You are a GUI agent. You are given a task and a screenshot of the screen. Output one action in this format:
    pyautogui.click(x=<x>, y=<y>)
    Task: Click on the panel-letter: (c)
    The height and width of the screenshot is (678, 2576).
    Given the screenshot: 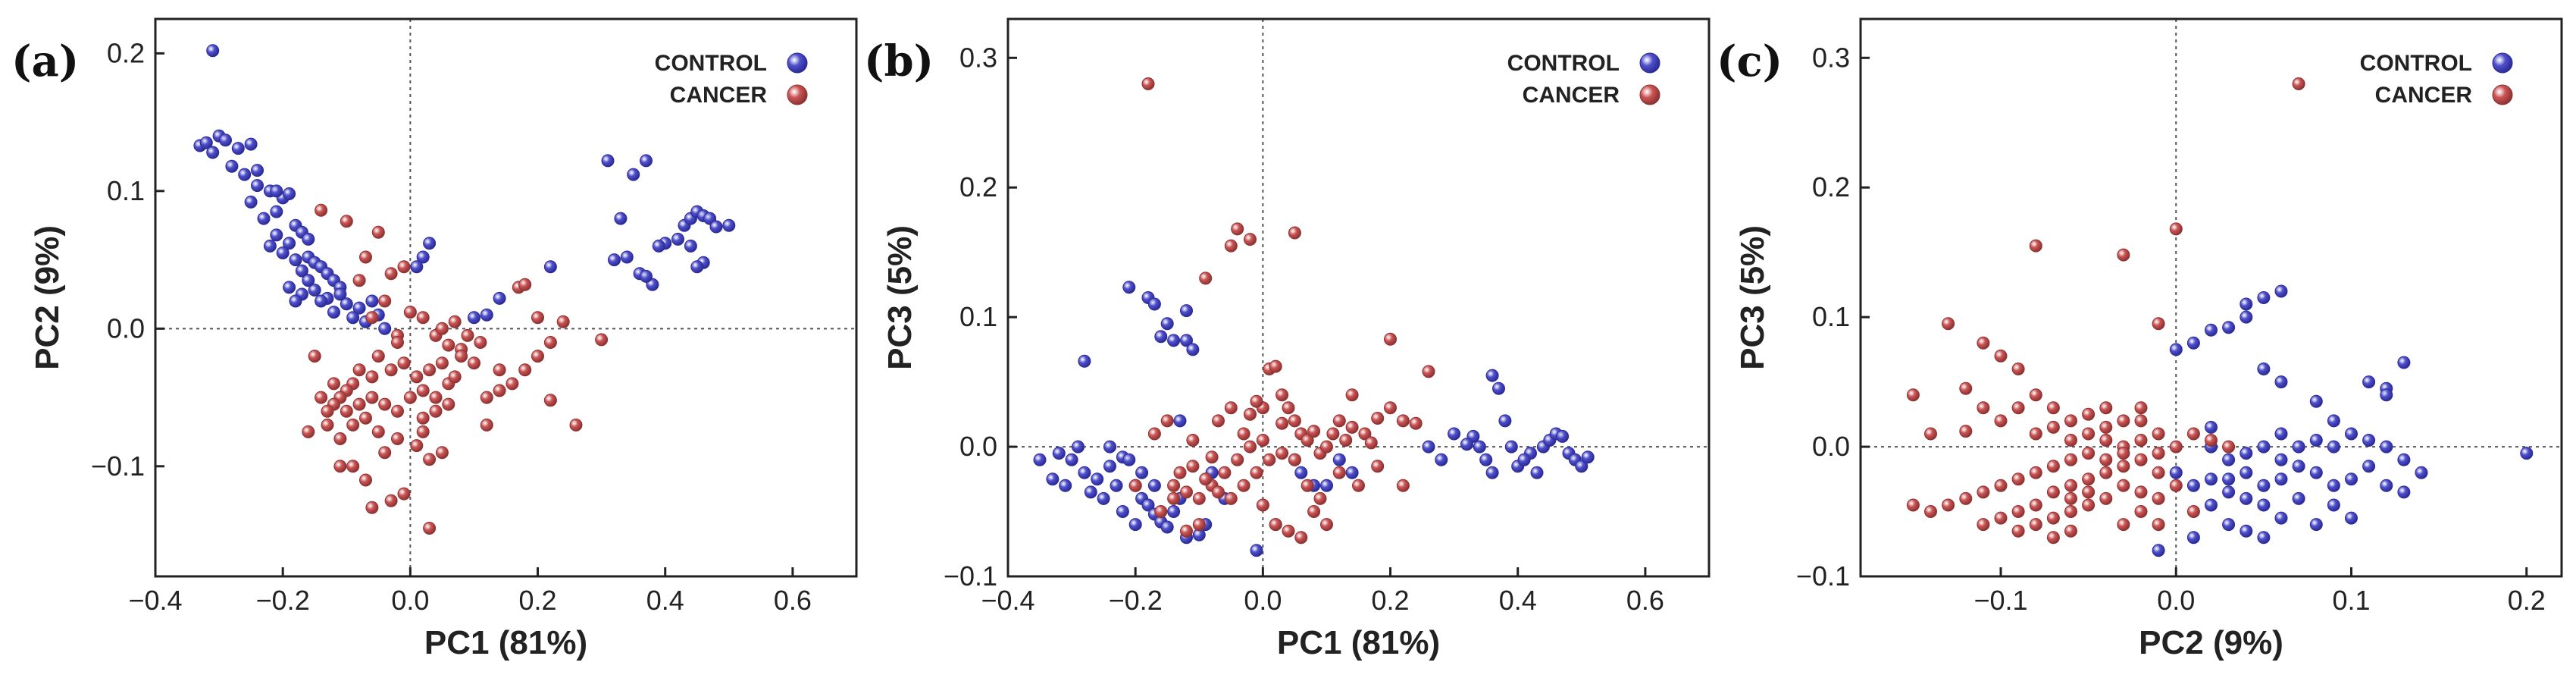 What is the action you would take?
    pyautogui.click(x=1750, y=61)
    